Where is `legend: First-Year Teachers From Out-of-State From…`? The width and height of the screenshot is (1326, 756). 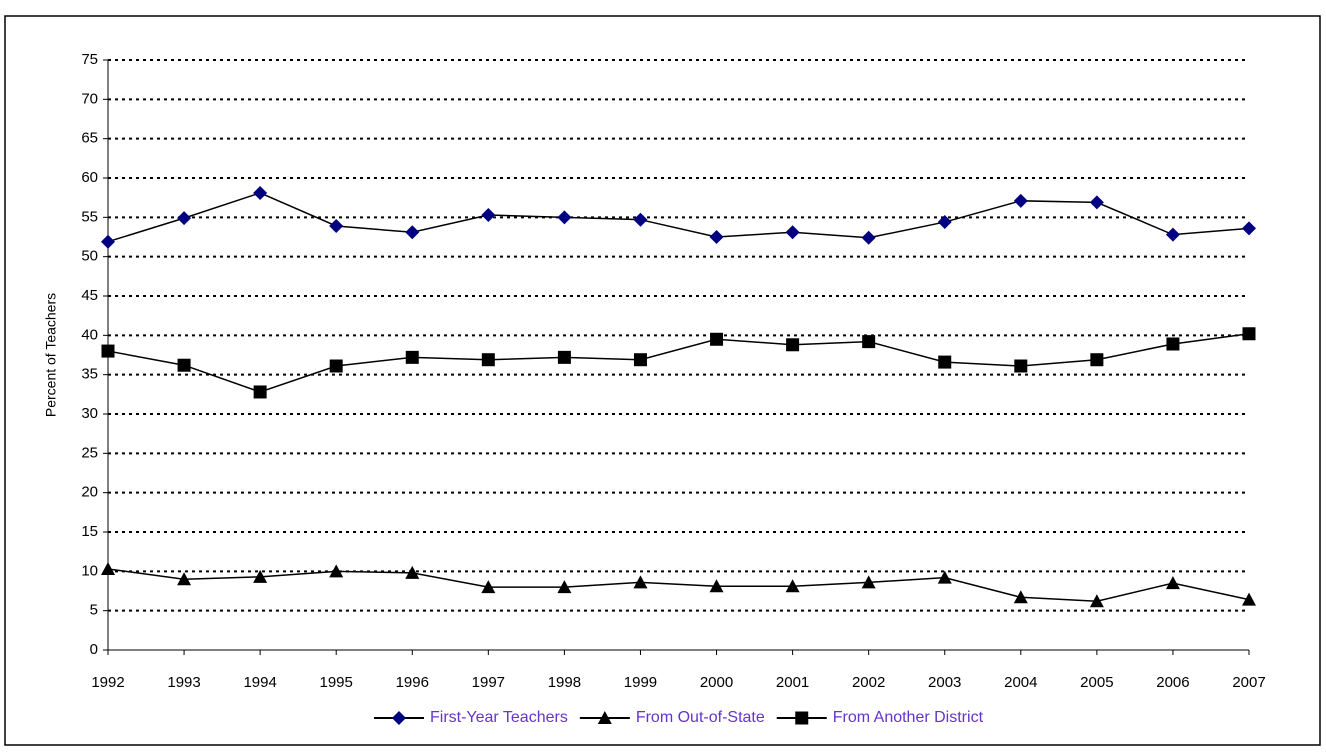 legend: First-Year Teachers From Out-of-State From… is located at coordinates (678, 717).